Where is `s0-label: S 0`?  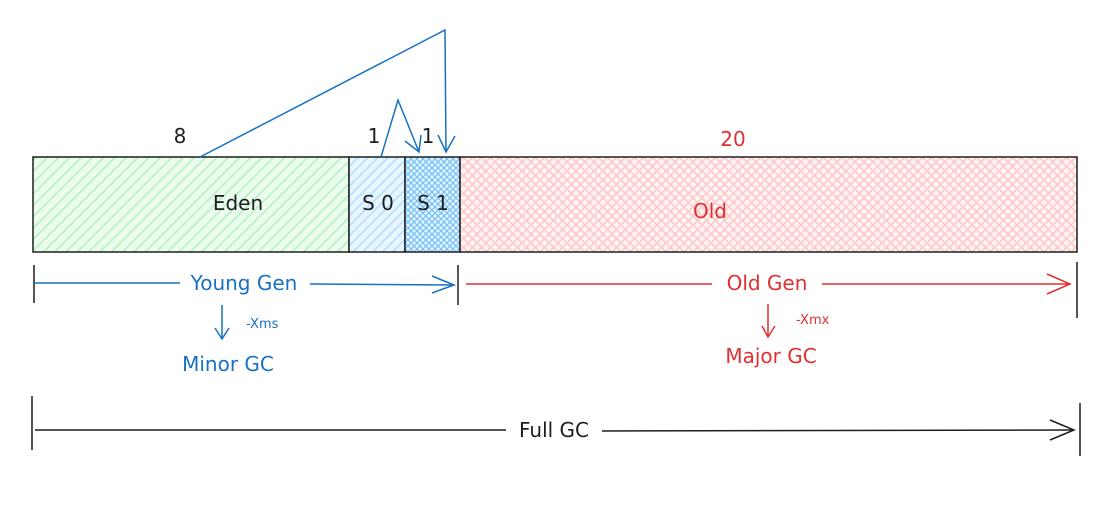 s0-label: S 0 is located at coordinates (378, 203).